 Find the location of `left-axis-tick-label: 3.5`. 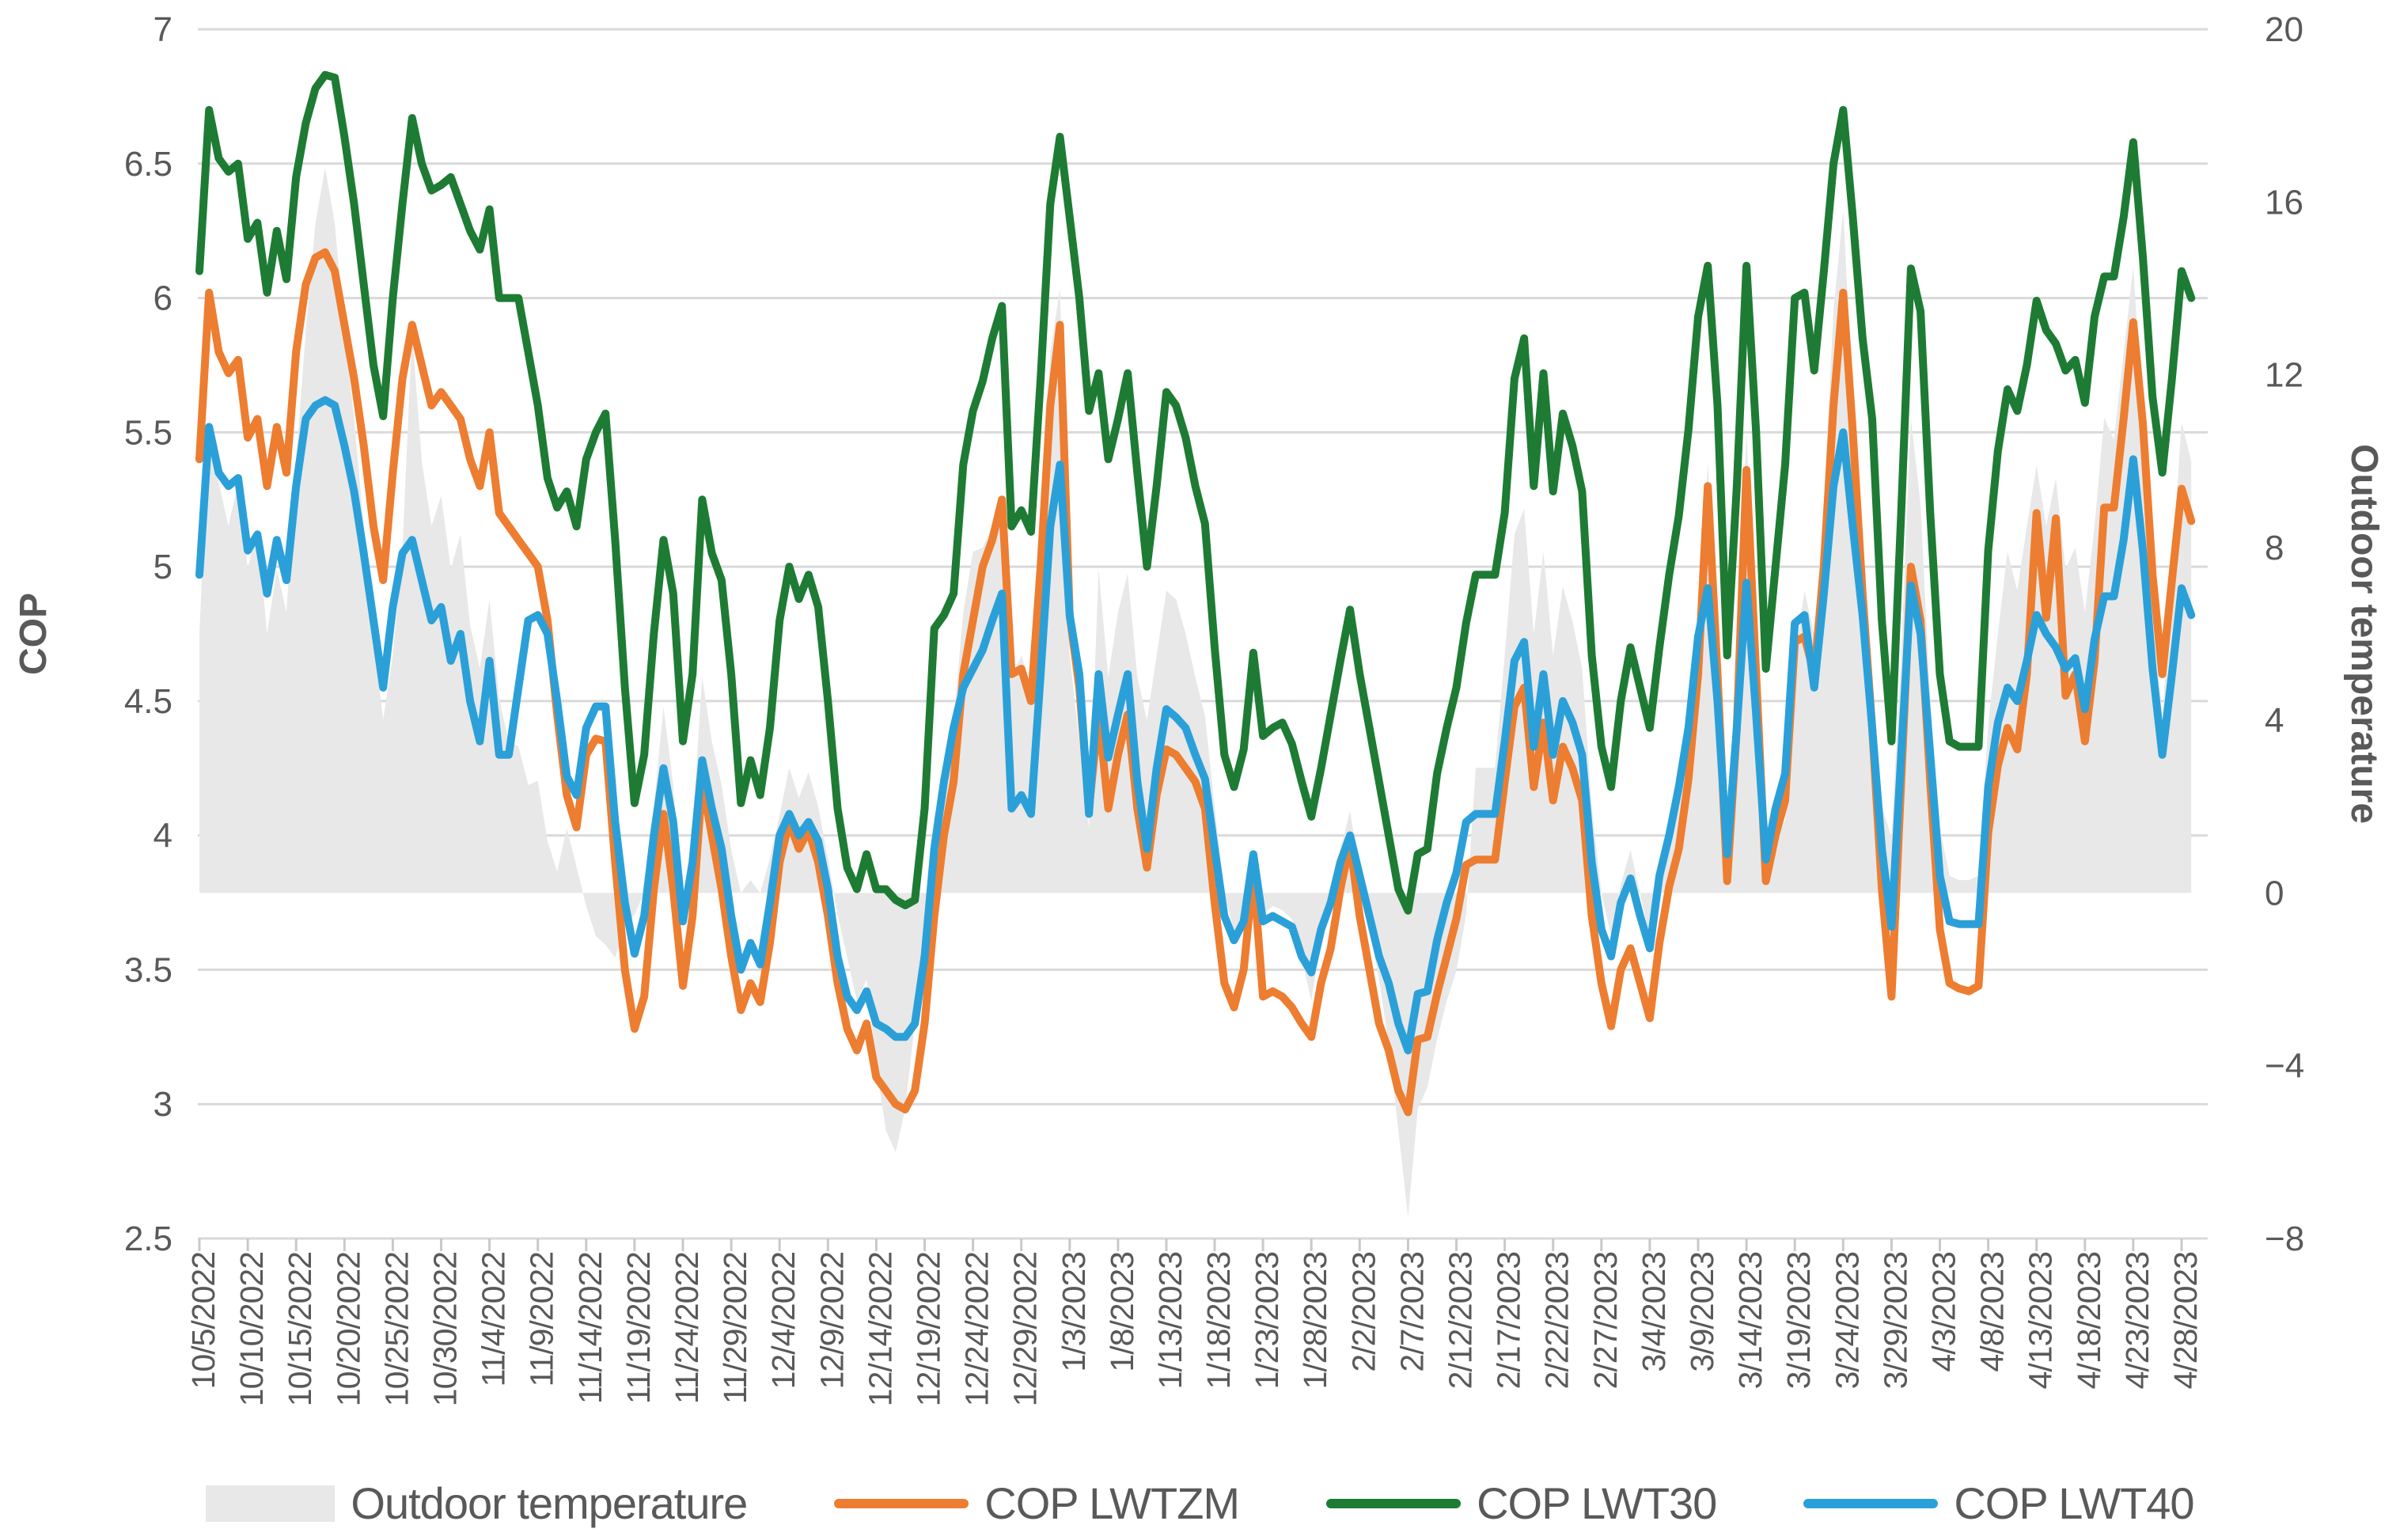

left-axis-tick-label: 3.5 is located at coordinates (148, 970).